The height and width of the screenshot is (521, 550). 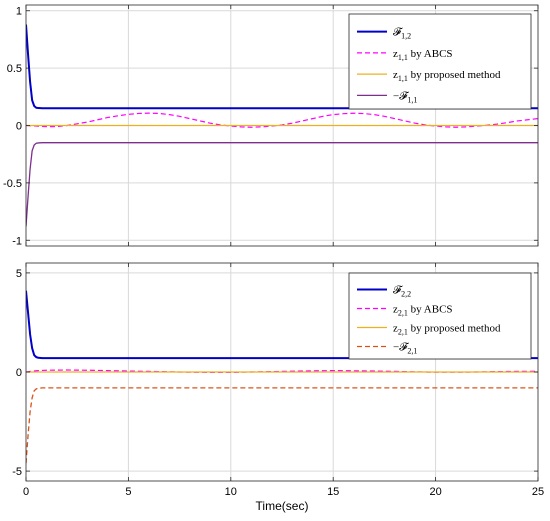 What do you see at coordinates (17, 241) in the screenshot?
I see `y-tick-label: -1` at bounding box center [17, 241].